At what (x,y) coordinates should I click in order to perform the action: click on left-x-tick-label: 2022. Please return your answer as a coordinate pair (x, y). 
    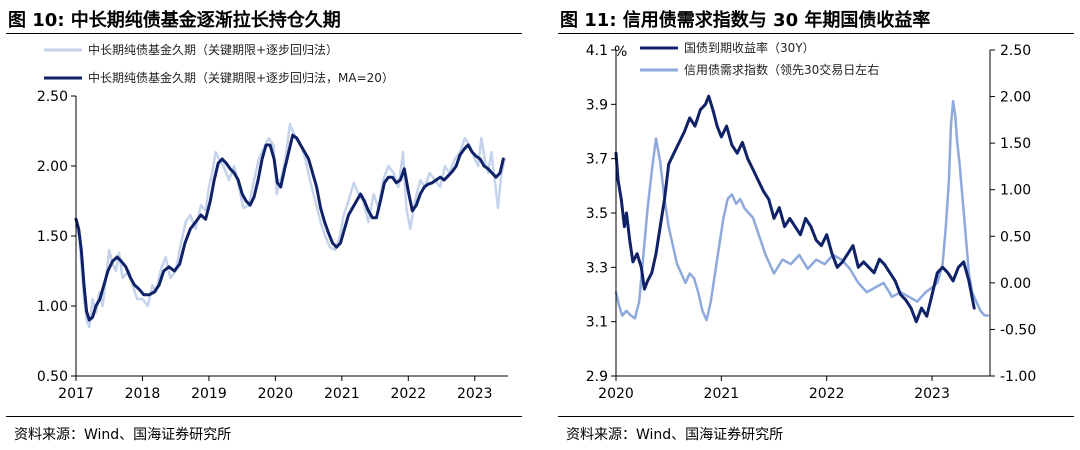
    Looking at the image, I should click on (408, 394).